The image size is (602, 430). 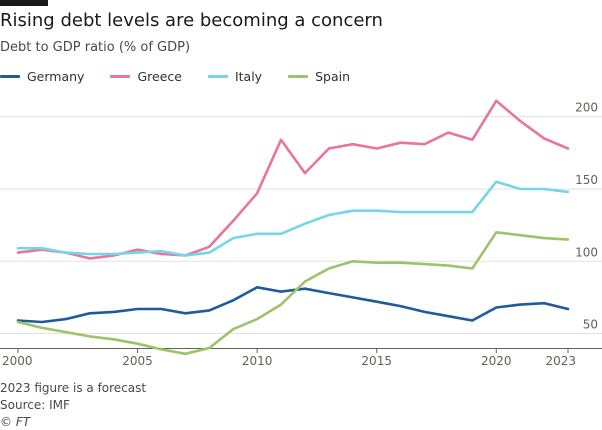 I want to click on legend-item-greece: Greece, so click(x=146, y=76).